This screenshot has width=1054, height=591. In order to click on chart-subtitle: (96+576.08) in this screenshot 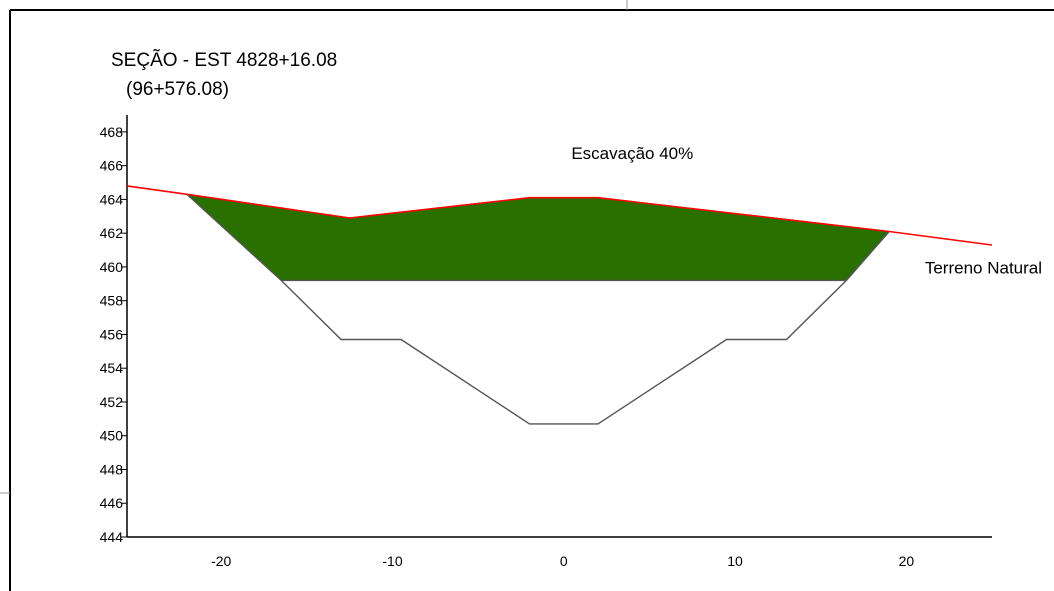, I will do `click(177, 89)`.